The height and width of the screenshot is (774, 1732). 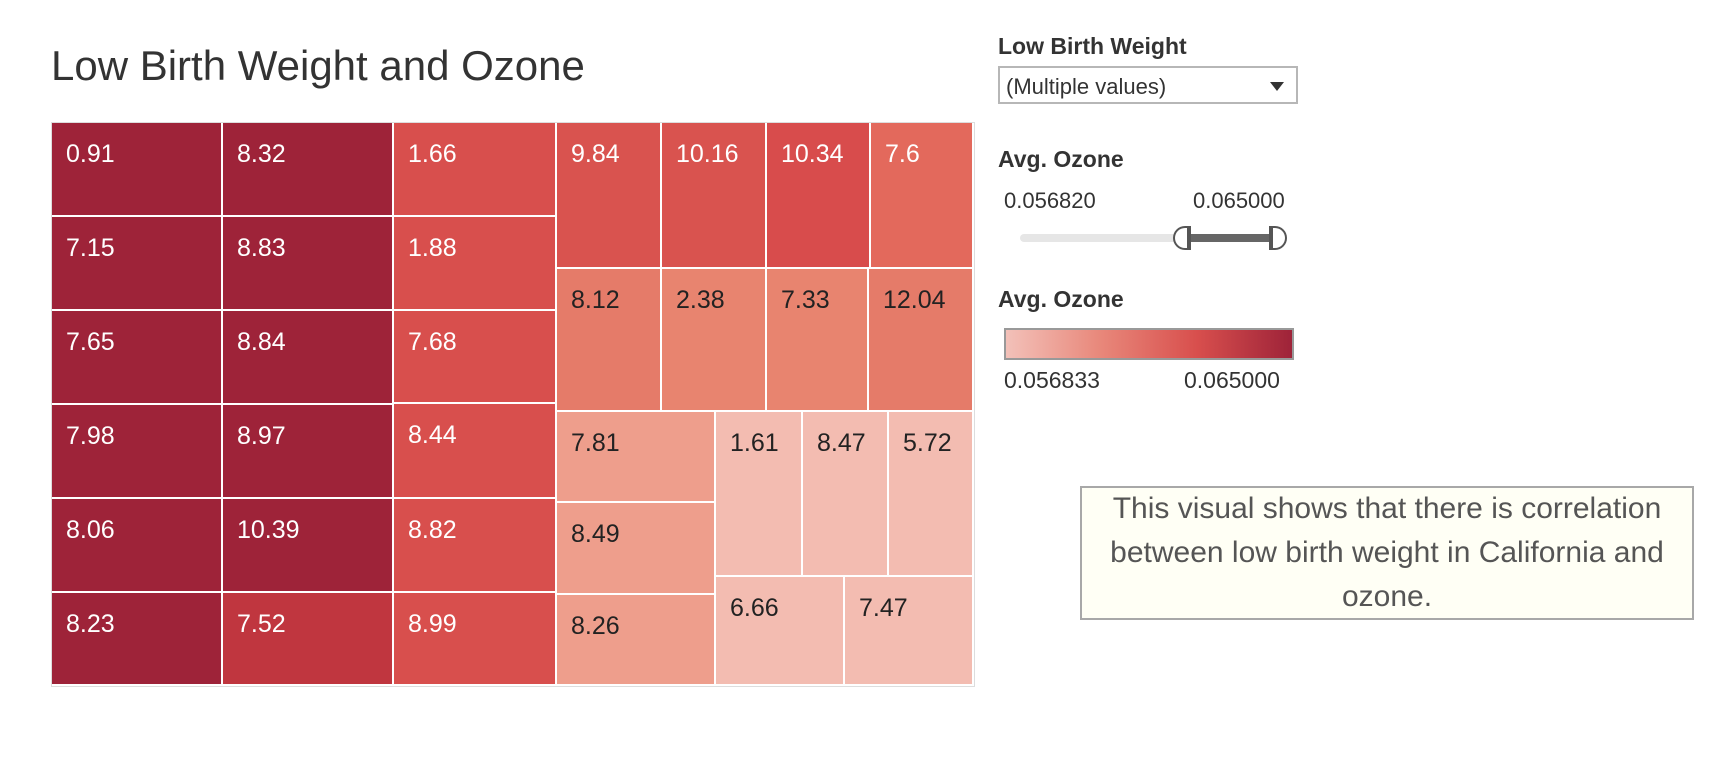 What do you see at coordinates (90, 436) in the screenshot?
I see `treemap-cell-label: 7.98` at bounding box center [90, 436].